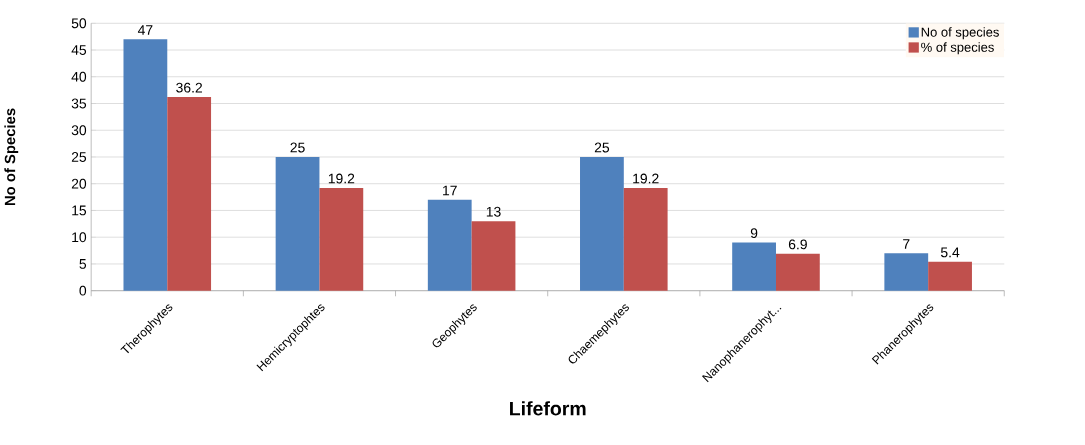 The width and height of the screenshot is (1085, 445). I want to click on data-label: 13, so click(493, 211).